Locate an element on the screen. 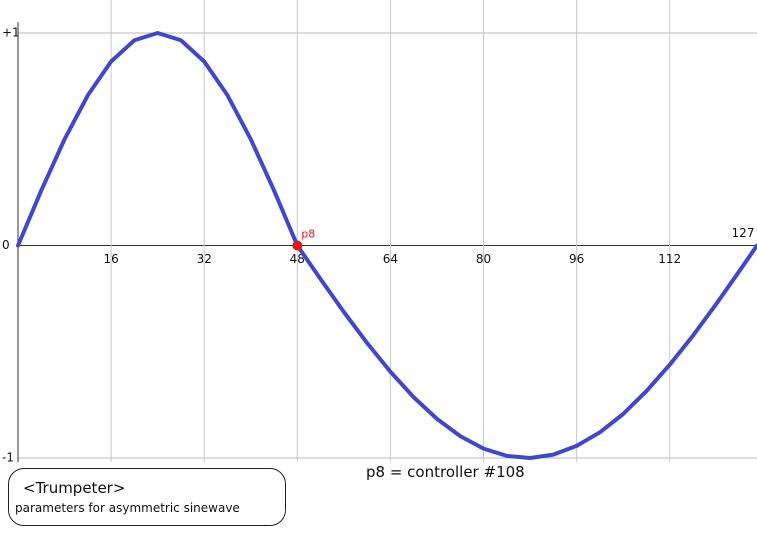 This screenshot has height=533, width=757. box-title: <Trumpeter> is located at coordinates (74, 488).